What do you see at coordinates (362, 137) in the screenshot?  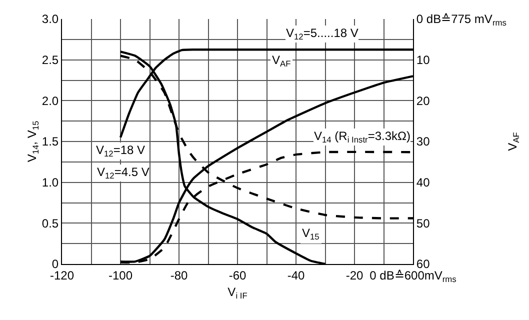 I see `annotation: V$_{14}$ (R$_{i Instr}$=3.3kΩ)` at bounding box center [362, 137].